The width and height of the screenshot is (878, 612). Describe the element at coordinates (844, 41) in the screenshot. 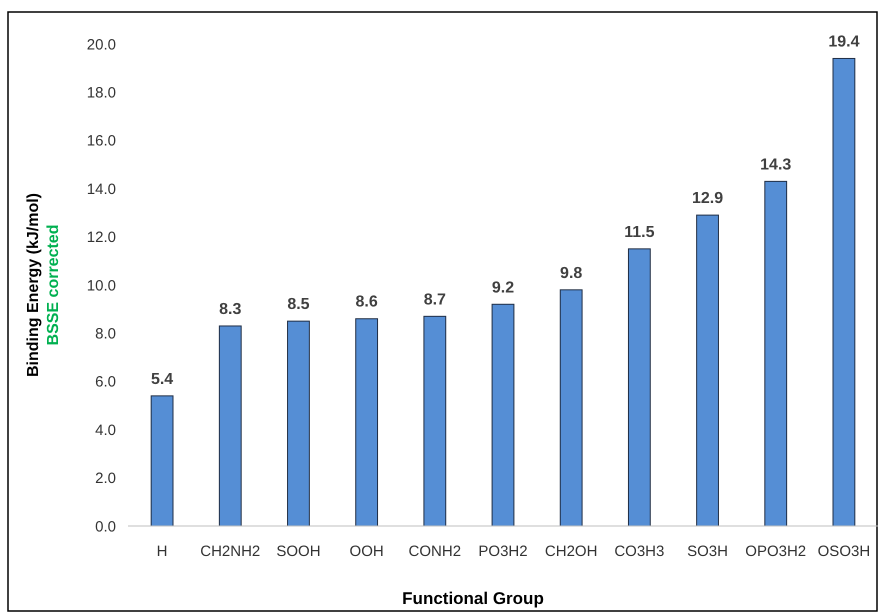

I see `data-label: 19.4` at that location.